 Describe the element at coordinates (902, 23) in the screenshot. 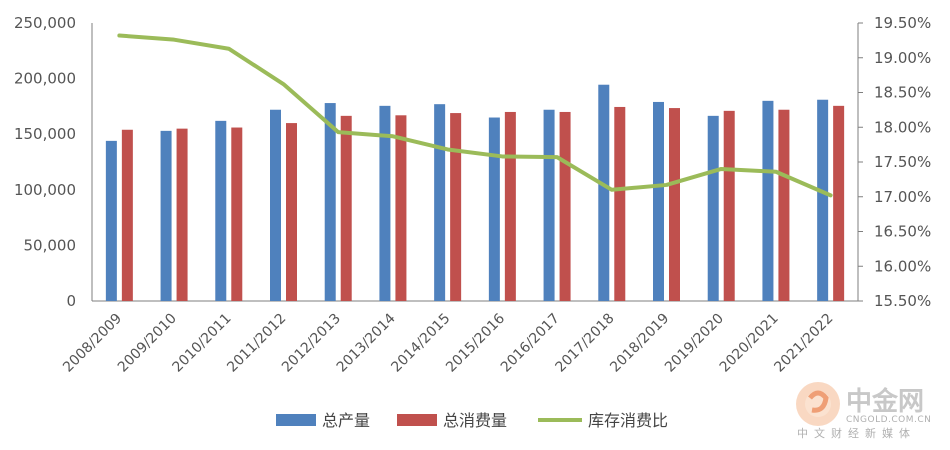

I see `y-right-tick-label: 19.50%` at that location.